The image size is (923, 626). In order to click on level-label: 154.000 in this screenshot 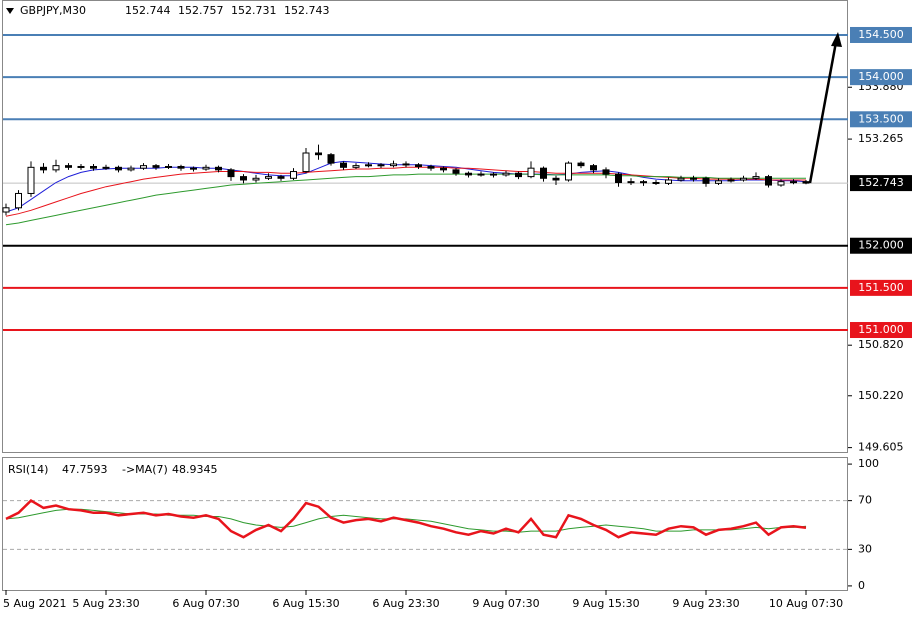, I will do `click(881, 76)`.